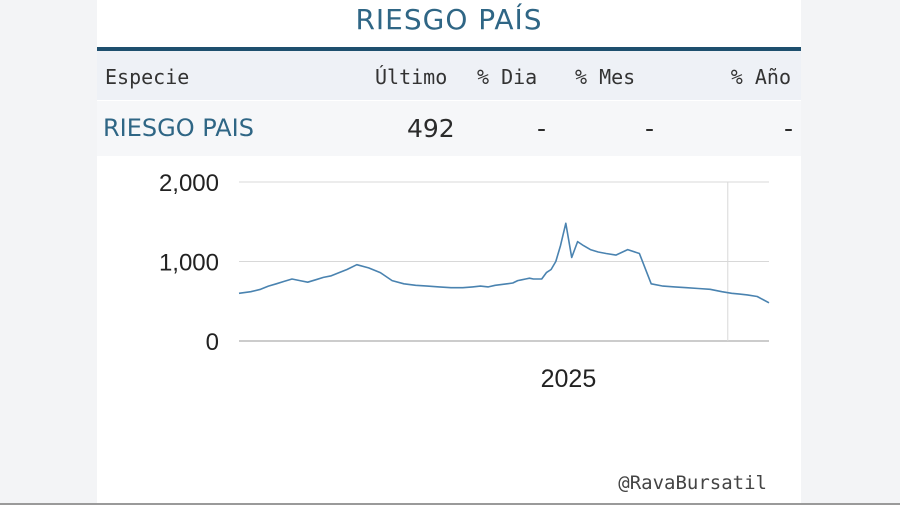 This screenshot has width=900, height=505. I want to click on table-row: RIESGO PAIS 492 - - -, so click(449, 128).